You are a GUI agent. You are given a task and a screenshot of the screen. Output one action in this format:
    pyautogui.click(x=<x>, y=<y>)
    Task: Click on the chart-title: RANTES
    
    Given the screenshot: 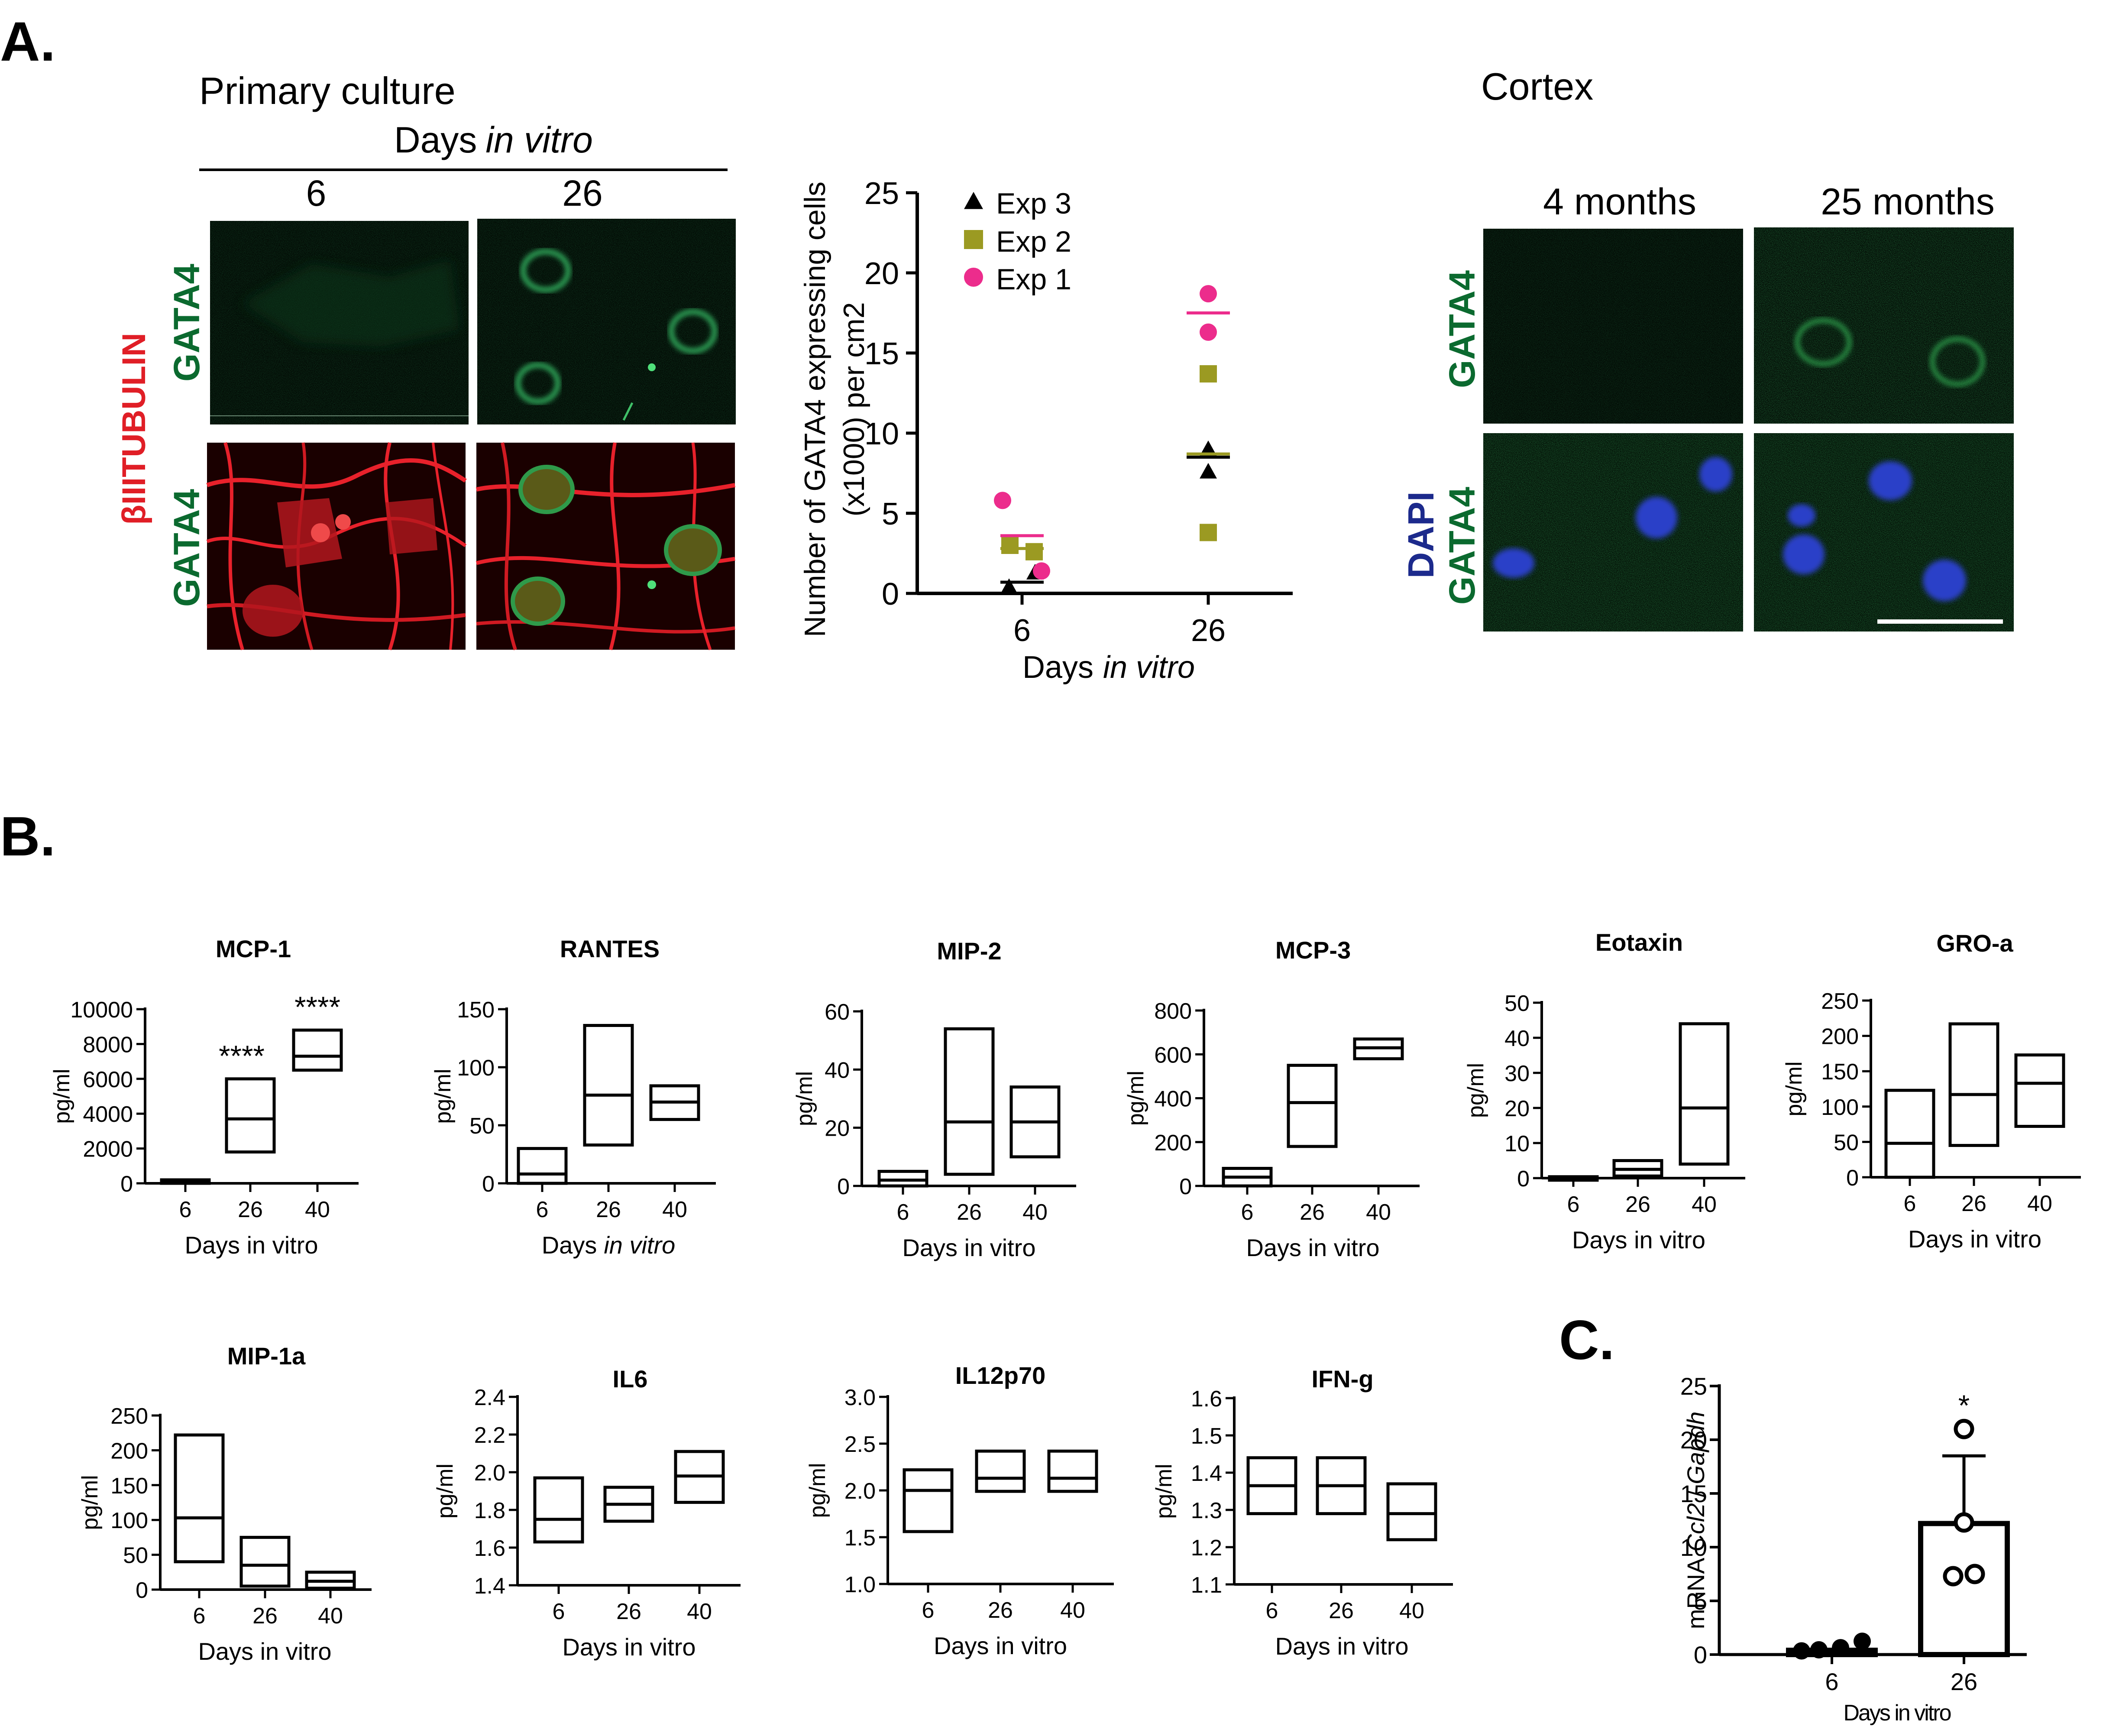 What is the action you would take?
    pyautogui.click(x=610, y=949)
    